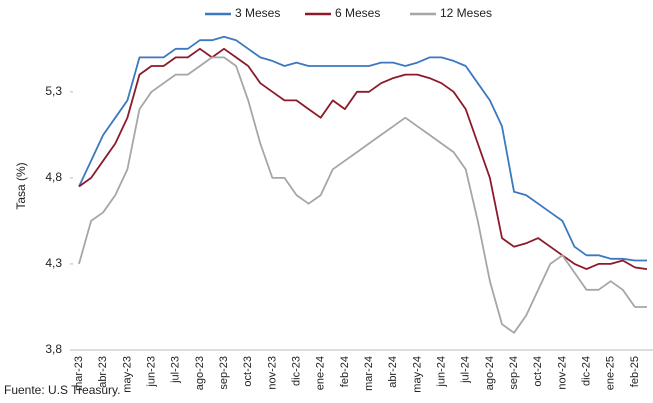 Image resolution: width=653 pixels, height=403 pixels. I want to click on y-tick-label: 5,3, so click(53, 91).